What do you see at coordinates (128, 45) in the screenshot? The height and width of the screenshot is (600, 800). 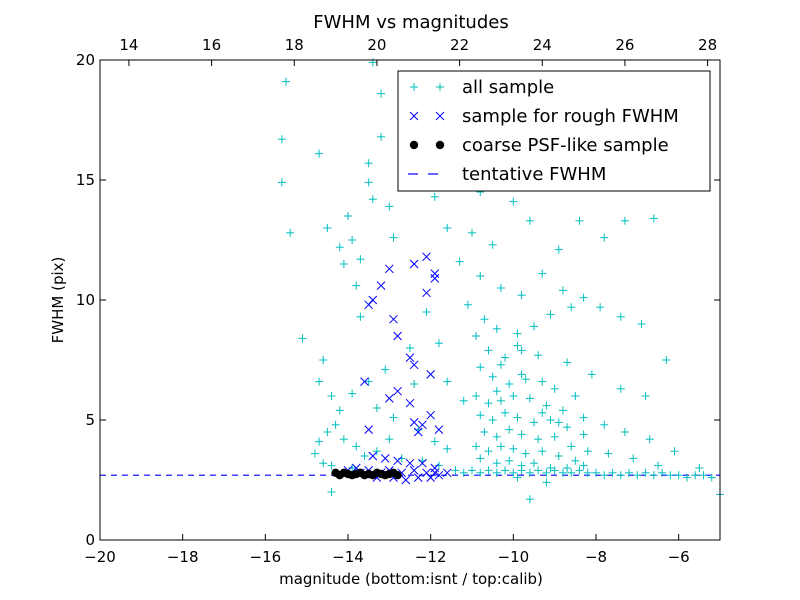 I see `top-x-tick-label: 14` at bounding box center [128, 45].